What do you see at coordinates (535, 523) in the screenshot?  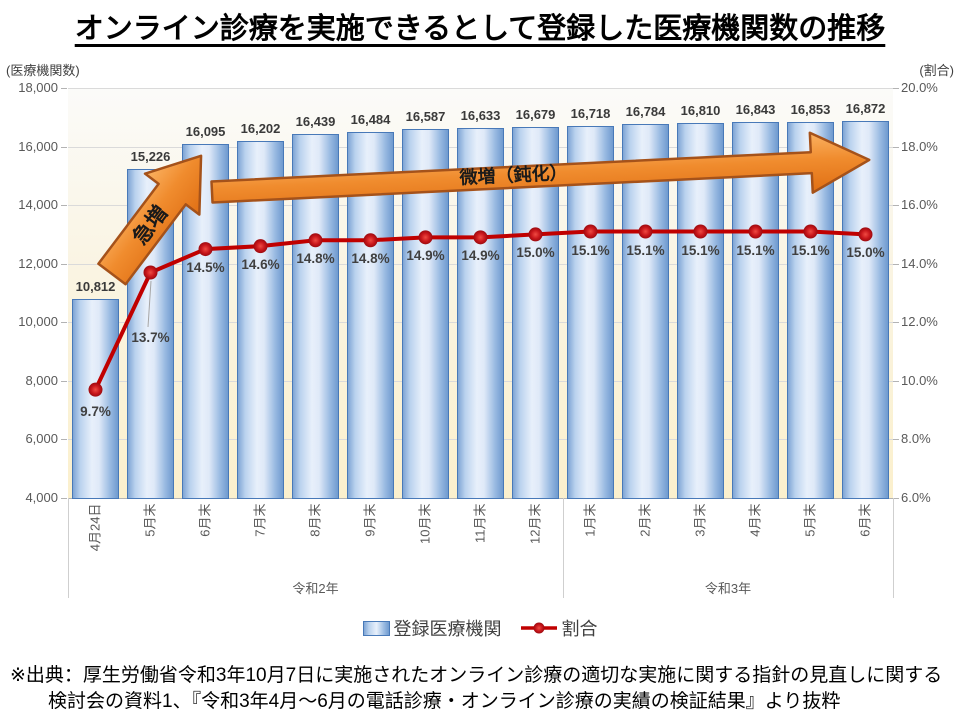 I see `x-axis-label: 12月末` at bounding box center [535, 523].